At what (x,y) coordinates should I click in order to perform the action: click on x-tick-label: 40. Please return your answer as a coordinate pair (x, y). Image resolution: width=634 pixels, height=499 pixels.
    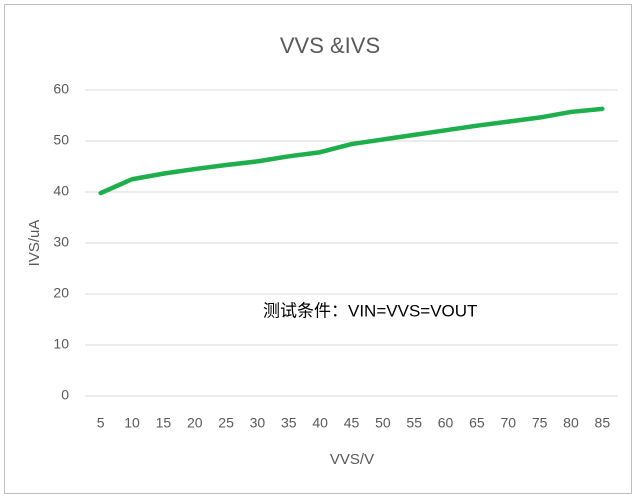
    Looking at the image, I should click on (320, 423).